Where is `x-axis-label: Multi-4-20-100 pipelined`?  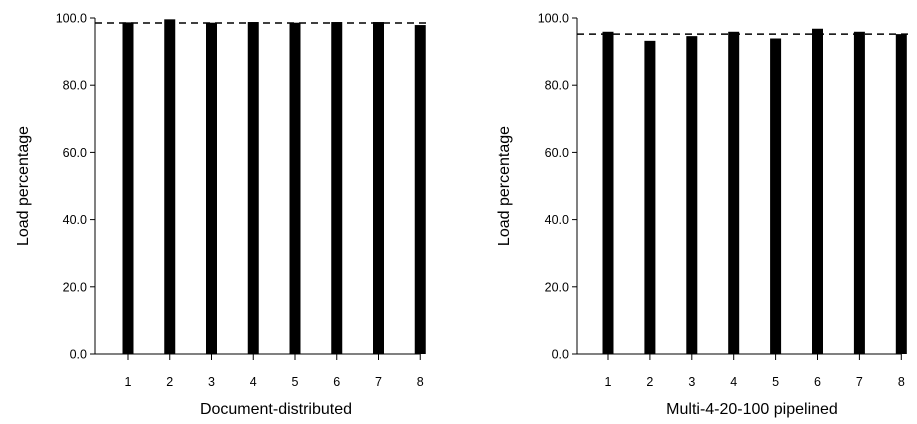
x-axis-label: Multi-4-20-100 pipelined is located at coordinates (752, 409).